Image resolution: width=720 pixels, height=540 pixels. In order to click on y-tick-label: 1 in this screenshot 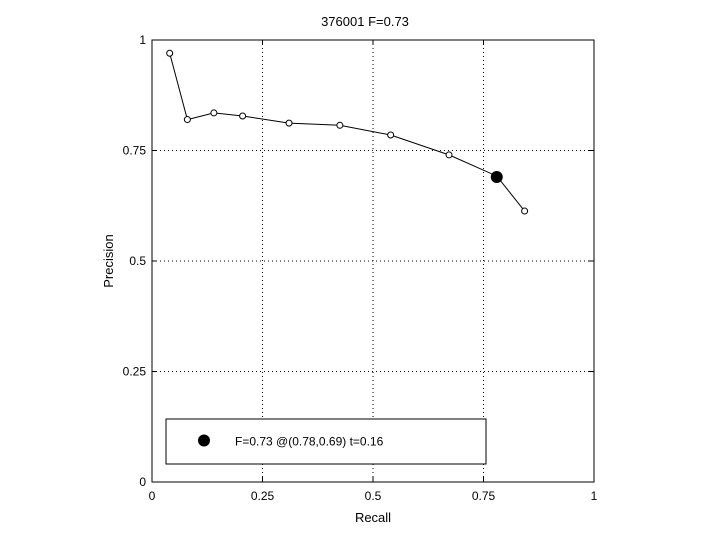, I will do `click(142, 40)`.